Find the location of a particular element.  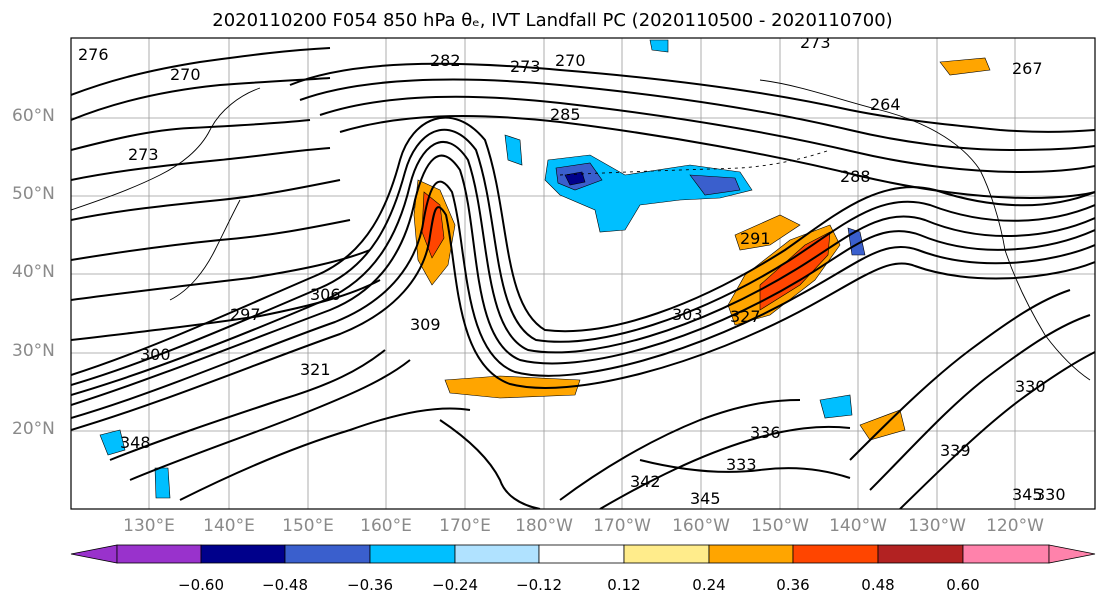

coastline-namerica is located at coordinates (1047, 315).